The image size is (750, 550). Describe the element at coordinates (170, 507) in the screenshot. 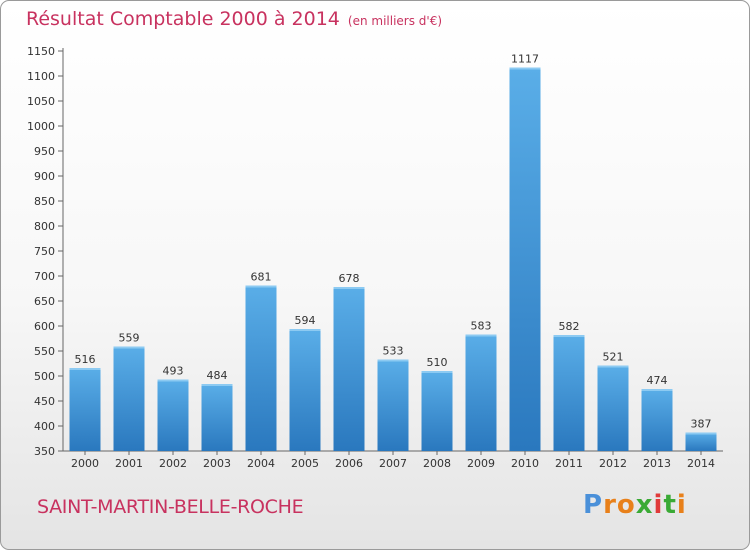

I see `commune-name: SAINT-MARTIN-BELLE-ROCHE` at that location.